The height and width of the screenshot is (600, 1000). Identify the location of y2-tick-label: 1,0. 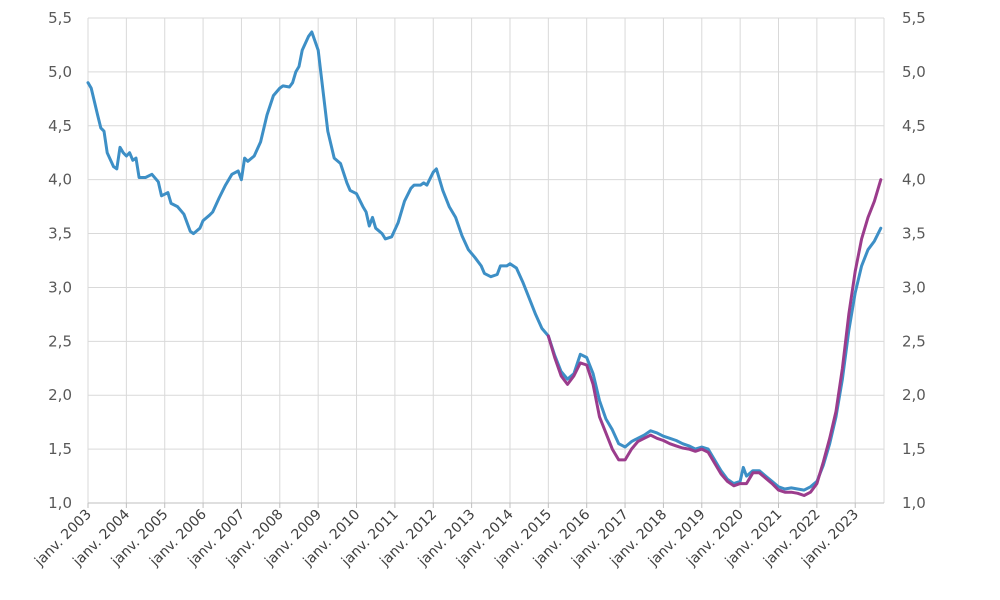
(914, 503).